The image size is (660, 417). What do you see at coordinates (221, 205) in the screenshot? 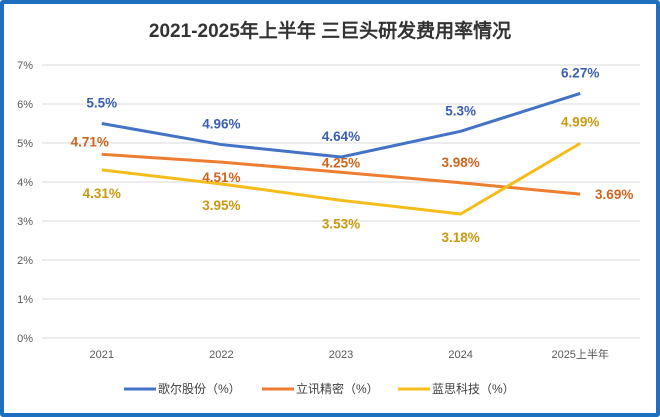
I see `data-label: 3.95%` at bounding box center [221, 205].